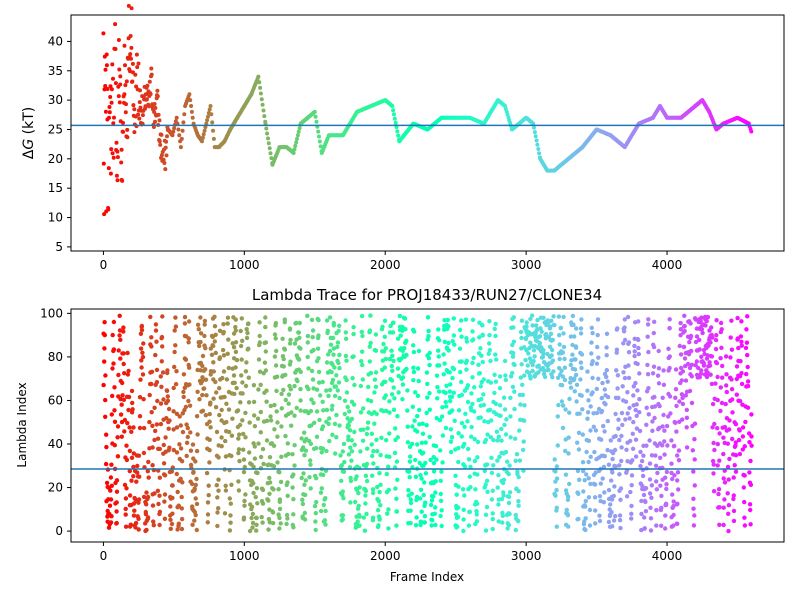  What do you see at coordinates (244, 265) in the screenshot?
I see `top-x-tick-label: 1000` at bounding box center [244, 265].